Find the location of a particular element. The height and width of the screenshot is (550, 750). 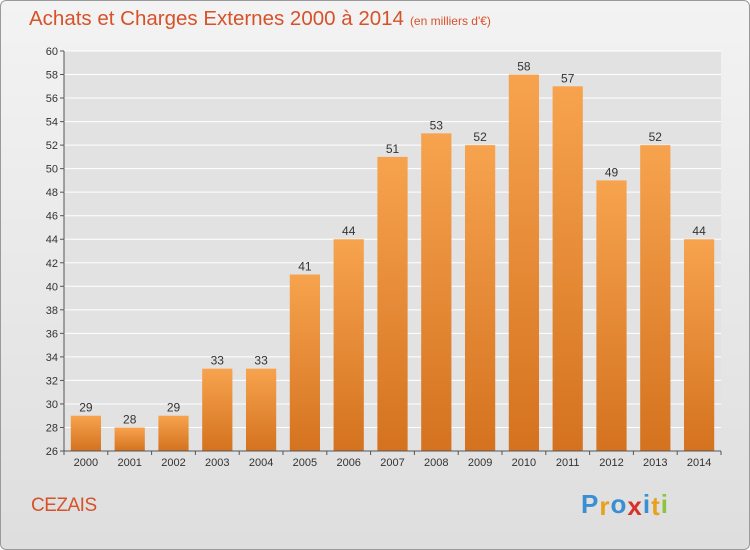

logo-letter: r is located at coordinates (605, 506).